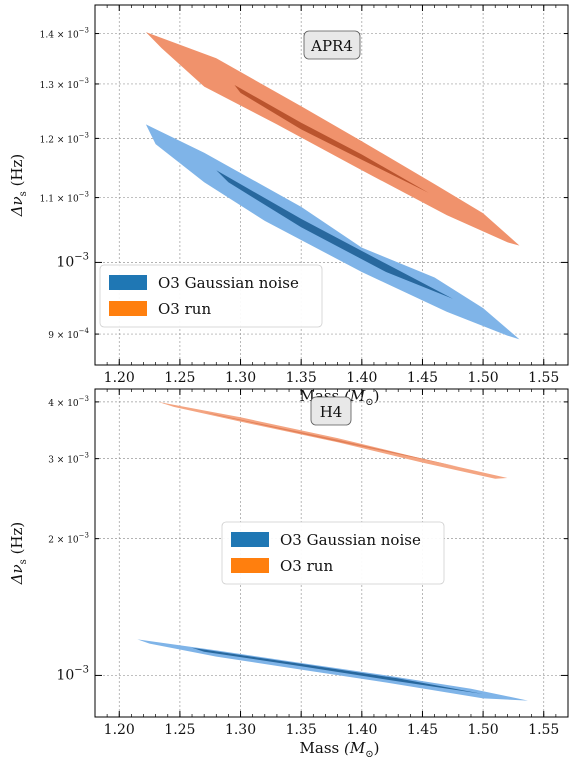  I want to click on y-tick-mantissa: 3 × 10, so click(63, 461).